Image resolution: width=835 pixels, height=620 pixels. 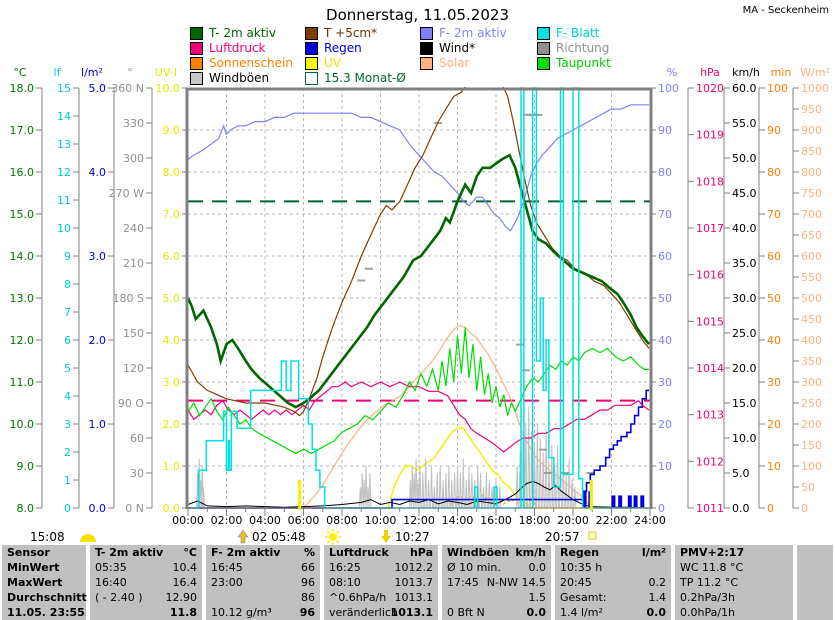 What do you see at coordinates (308, 567) in the screenshot?
I see `cell-value: 66` at bounding box center [308, 567].